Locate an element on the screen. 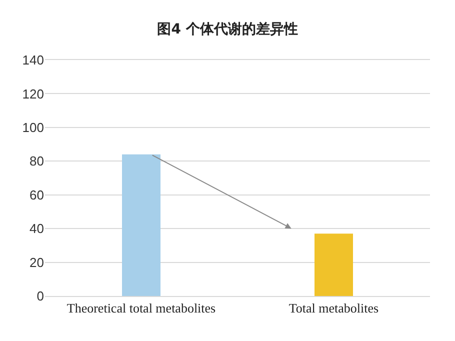  y-tick-label: 120 is located at coordinates (33, 94).